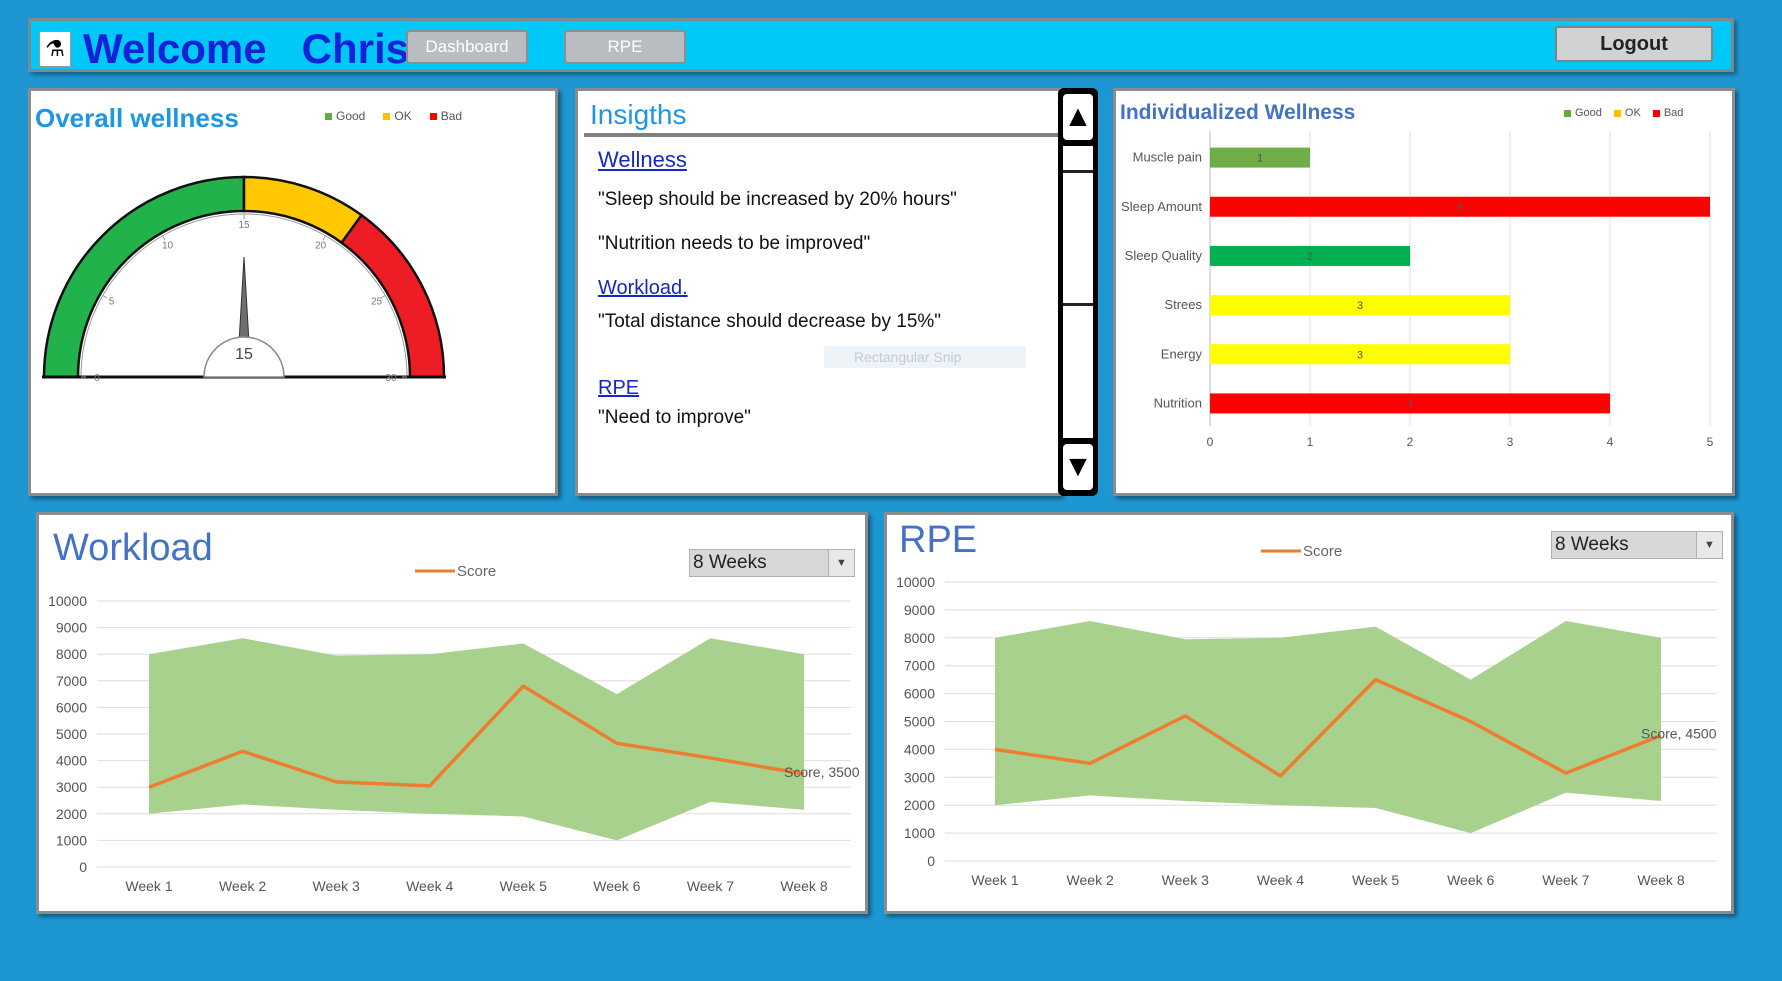 The image size is (1782, 981). Describe the element at coordinates (97, 378) in the screenshot. I see `gauge-tick-label: 0` at that location.